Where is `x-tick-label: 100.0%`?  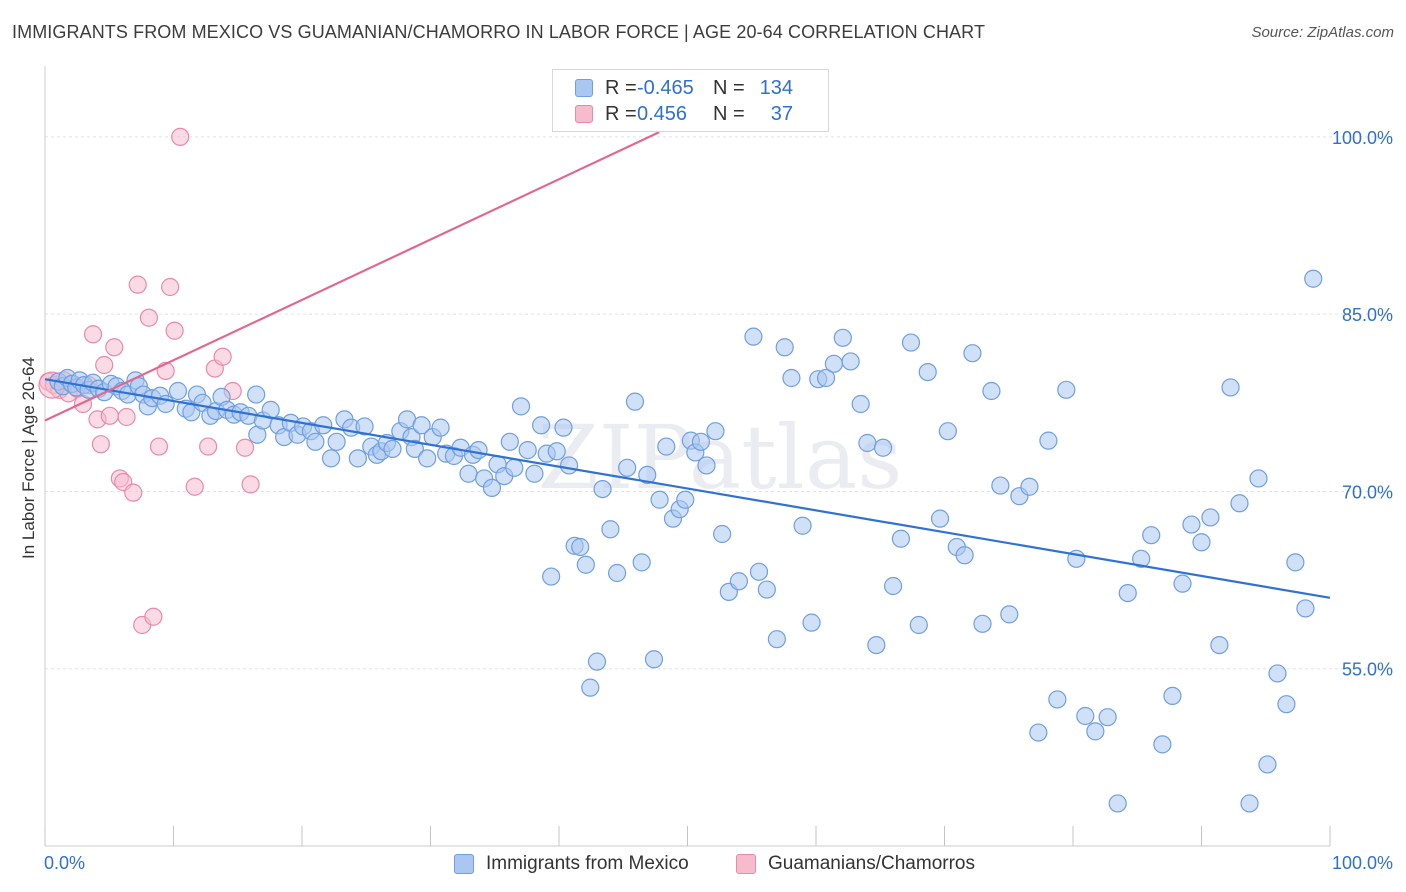 x-tick-label: 100.0% is located at coordinates (1362, 863).